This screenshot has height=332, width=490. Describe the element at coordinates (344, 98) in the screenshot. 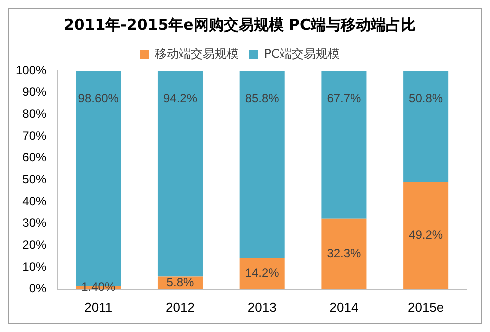

I see `data-label: 67.7%` at that location.